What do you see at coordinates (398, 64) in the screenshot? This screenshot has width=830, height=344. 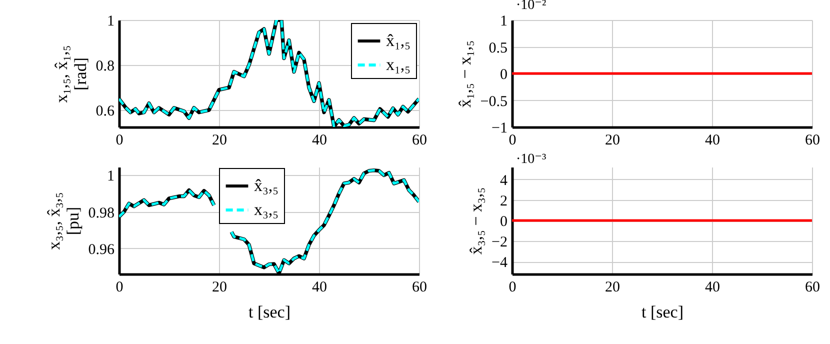 I see `legend-label: x₁,₅` at bounding box center [398, 64].